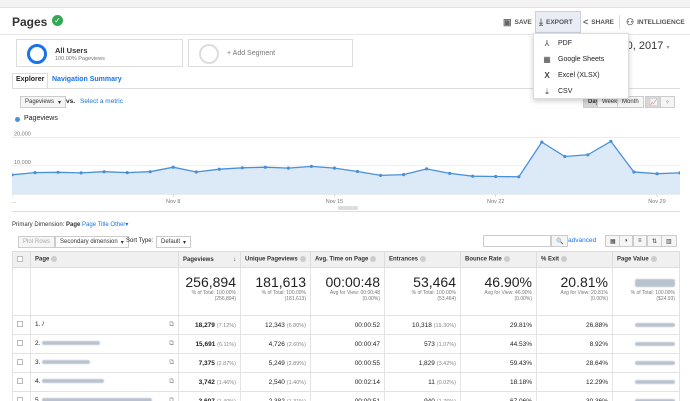 The width and height of the screenshot is (690, 401). What do you see at coordinates (574, 259) in the screenshot?
I see `header-exit: % Exit` at bounding box center [574, 259].